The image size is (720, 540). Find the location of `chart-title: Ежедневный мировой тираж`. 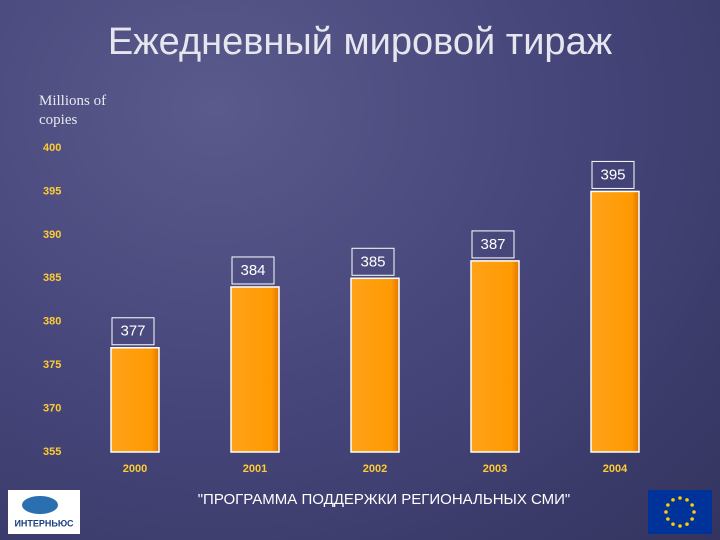

chart-title: Ежедневный мировой тираж is located at coordinates (360, 42).